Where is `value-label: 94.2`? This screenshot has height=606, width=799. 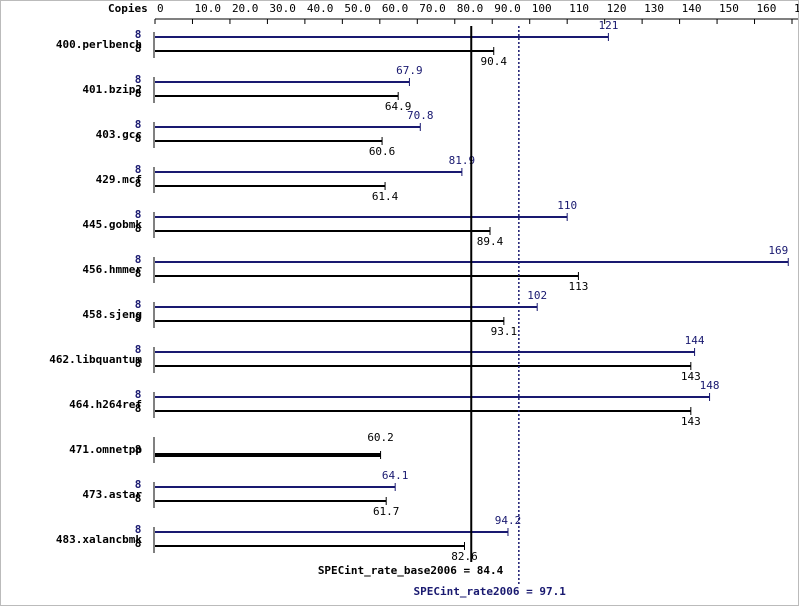 value-label: 94.2 is located at coordinates (508, 520).